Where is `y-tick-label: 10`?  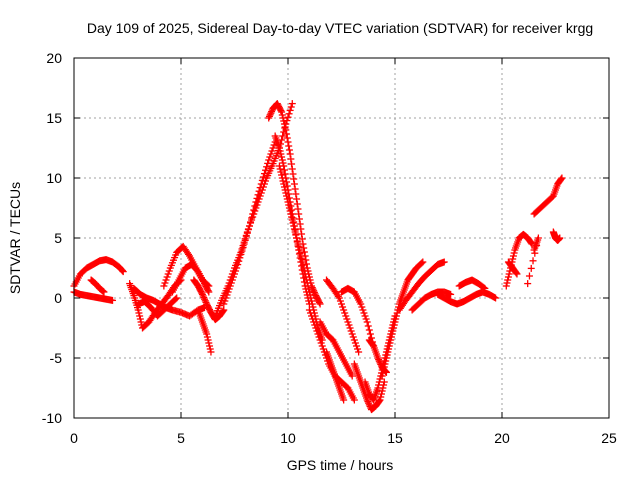
y-tick-label: 10 is located at coordinates (54, 178).